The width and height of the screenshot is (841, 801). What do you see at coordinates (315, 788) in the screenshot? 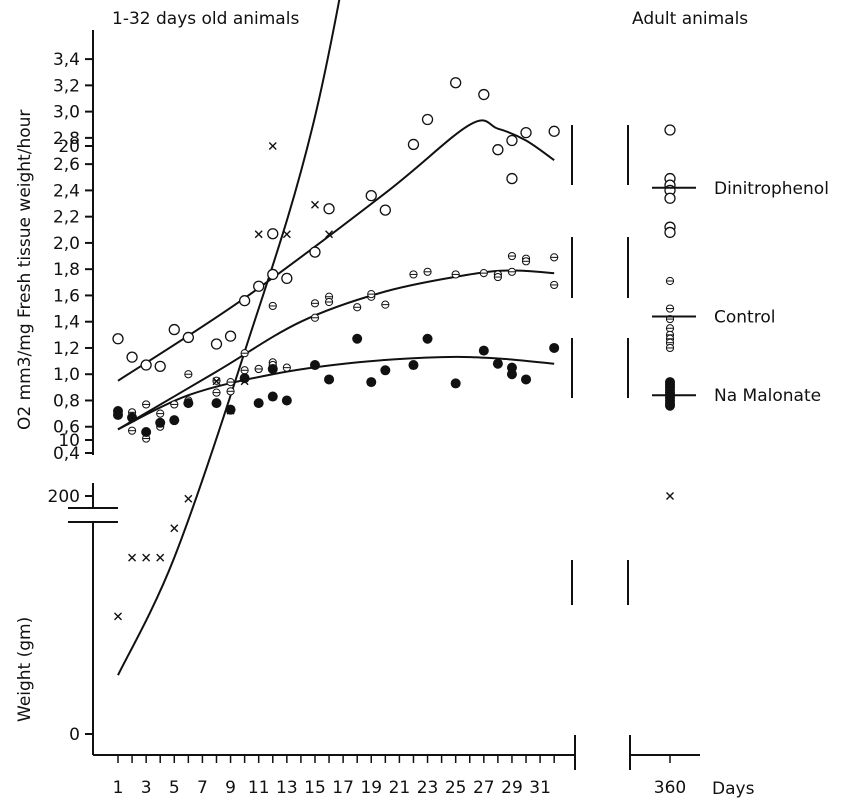
I see `x-tick-label: 15` at bounding box center [315, 788].